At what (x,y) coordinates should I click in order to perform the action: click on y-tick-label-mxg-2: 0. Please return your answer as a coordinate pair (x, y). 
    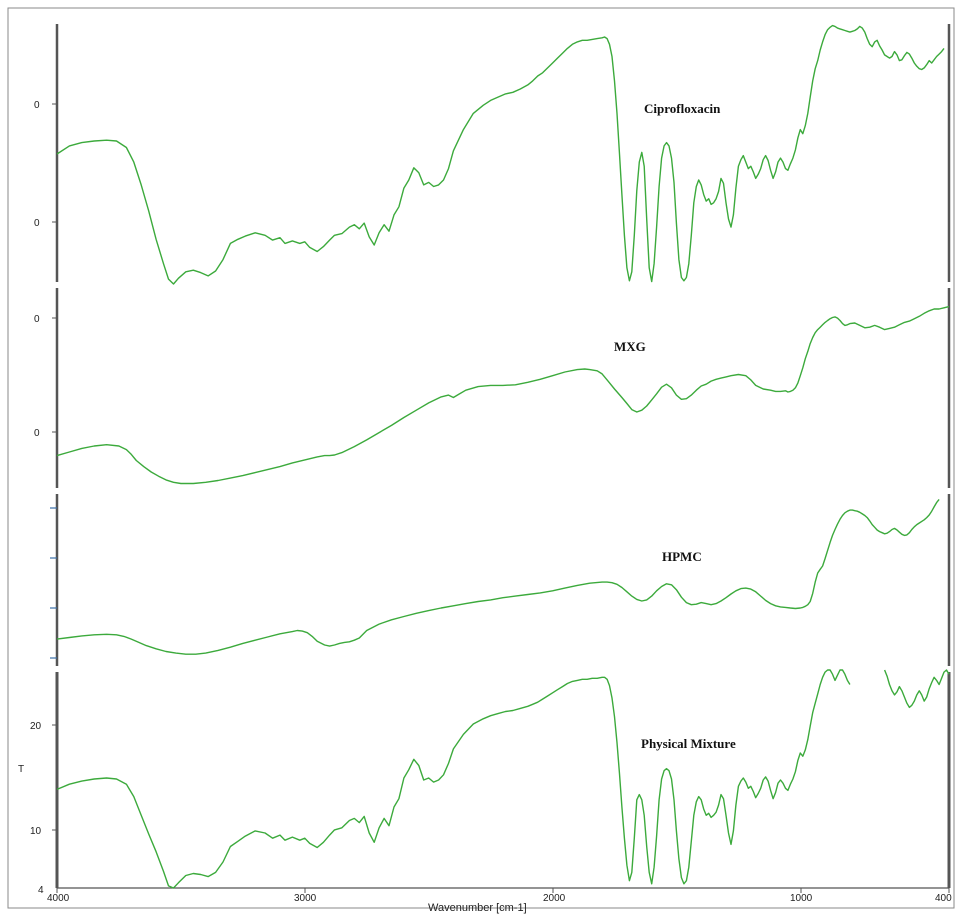
    Looking at the image, I should click on (37, 433).